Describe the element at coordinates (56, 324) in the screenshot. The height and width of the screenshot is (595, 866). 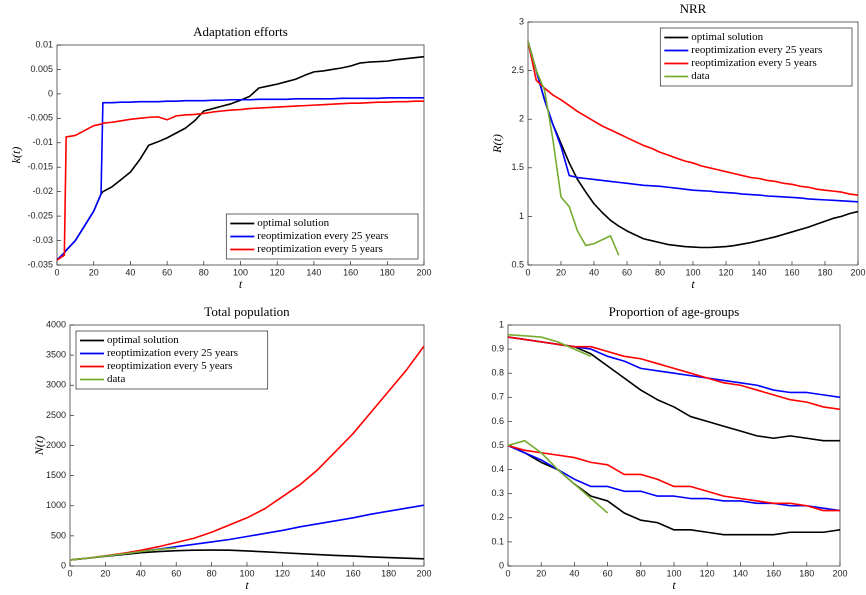
I see `y-tick-label: 4000` at that location.